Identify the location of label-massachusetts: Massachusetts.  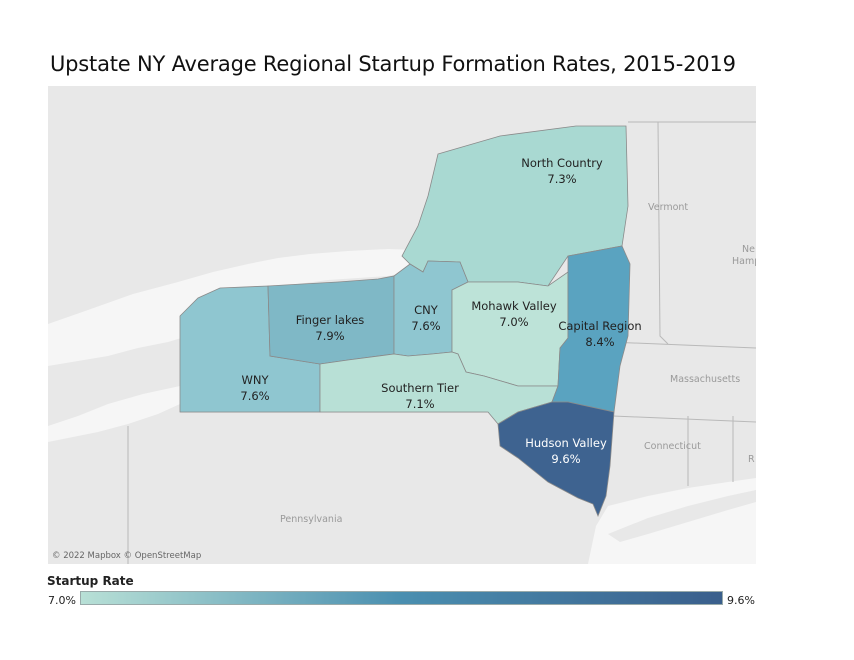
(705, 379).